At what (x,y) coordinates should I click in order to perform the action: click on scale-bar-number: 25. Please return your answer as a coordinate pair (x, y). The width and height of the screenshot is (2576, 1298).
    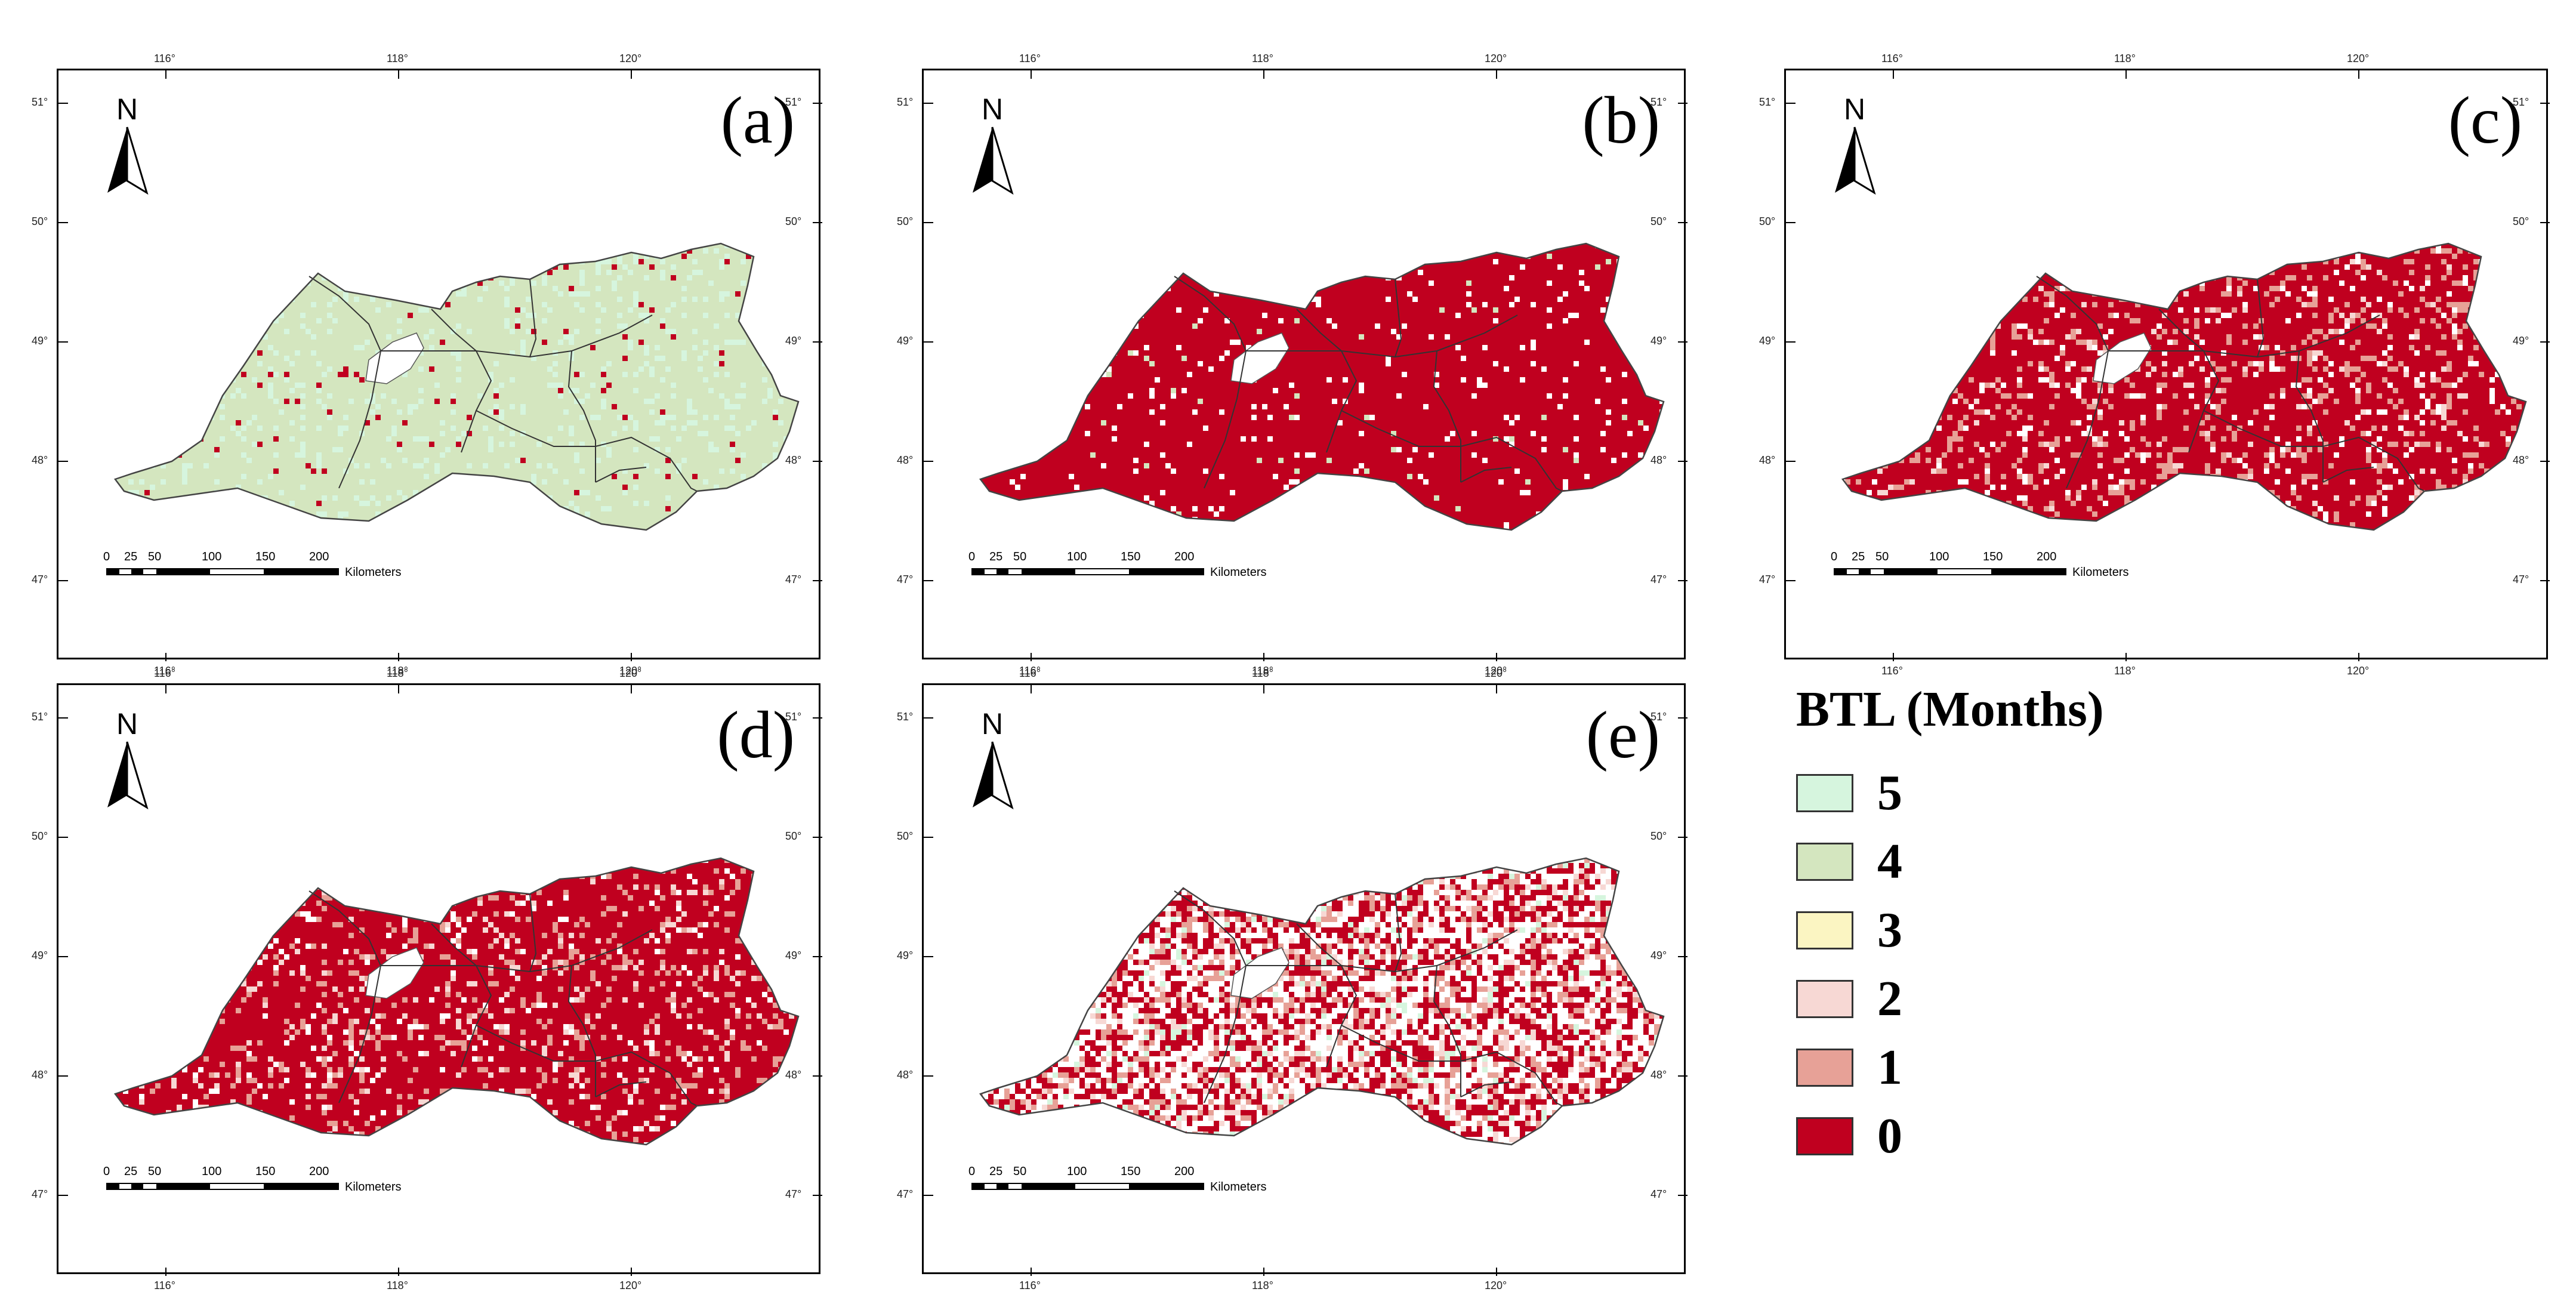
    Looking at the image, I should click on (1859, 556).